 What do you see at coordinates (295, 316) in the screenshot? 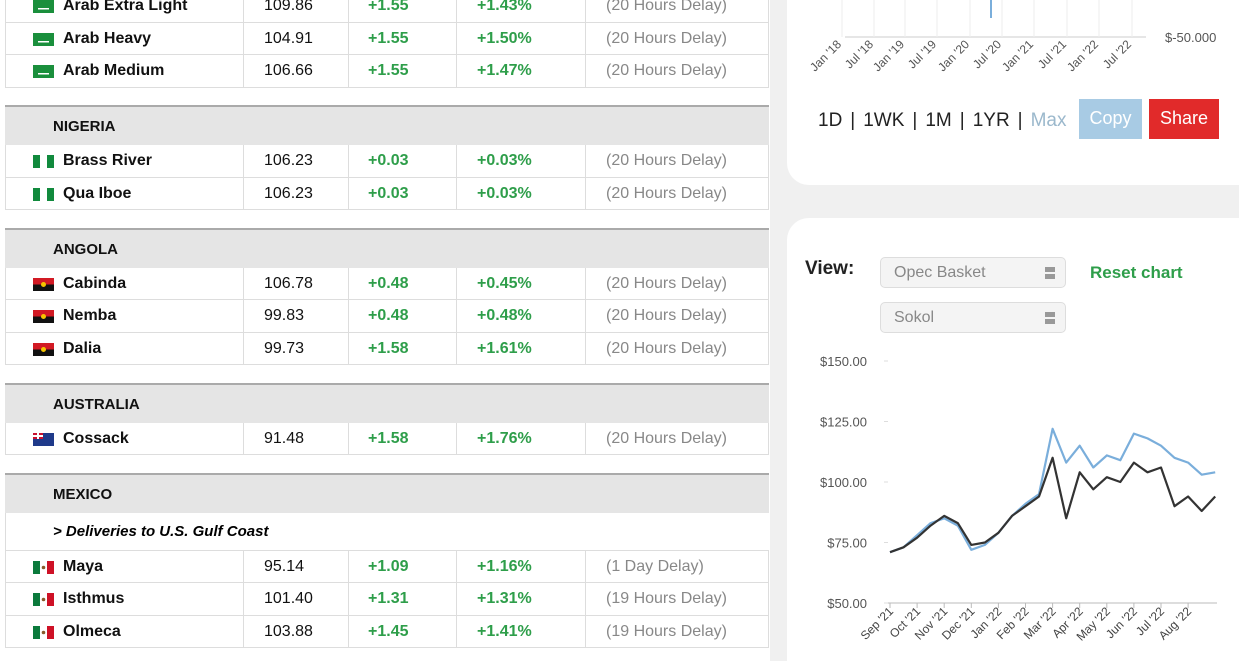
I see `price: 99.83` at bounding box center [295, 316].